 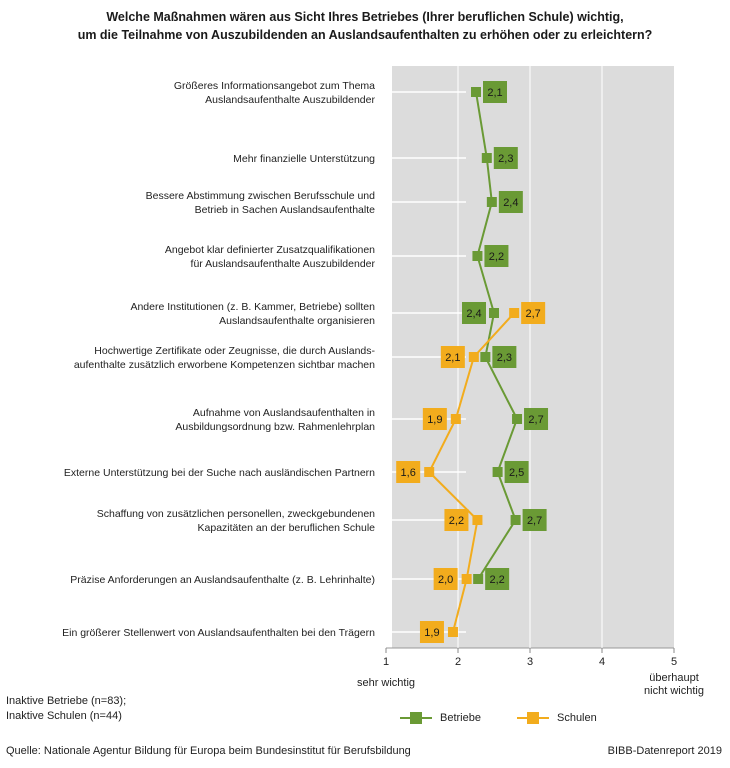 What do you see at coordinates (285, 210) in the screenshot?
I see `category-label: Betrieb in Sachen Auslandsaufenthalte` at bounding box center [285, 210].